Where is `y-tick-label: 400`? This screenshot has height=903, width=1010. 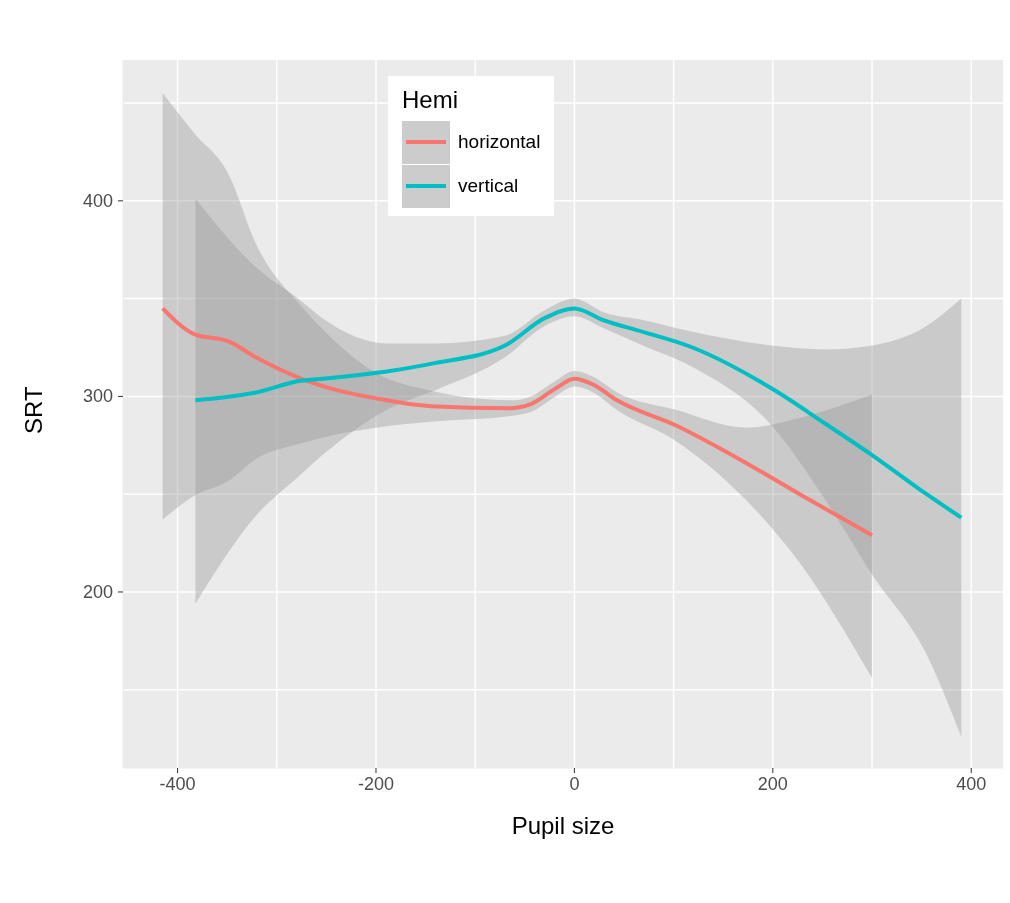
y-tick-label: 400 is located at coordinates (97, 200).